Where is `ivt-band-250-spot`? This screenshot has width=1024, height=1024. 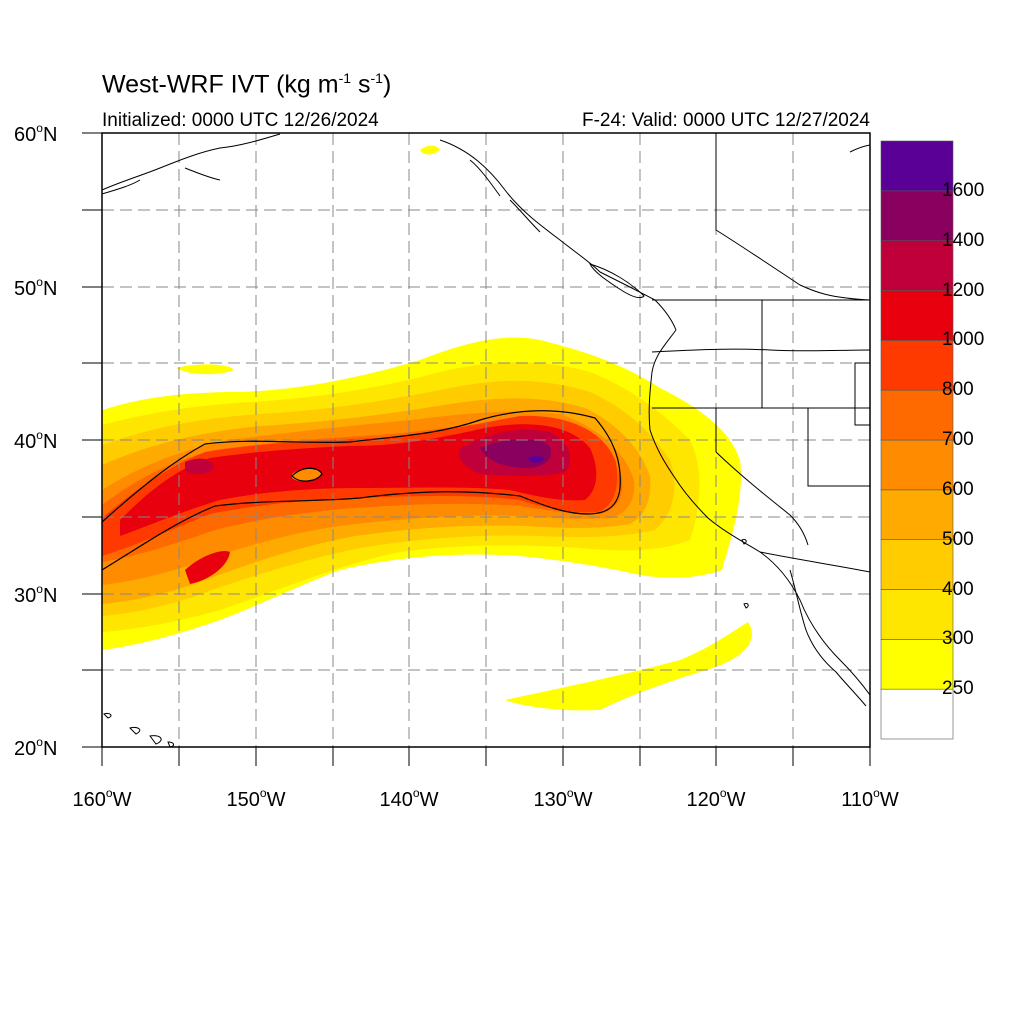 ivt-band-250-spot is located at coordinates (205, 369).